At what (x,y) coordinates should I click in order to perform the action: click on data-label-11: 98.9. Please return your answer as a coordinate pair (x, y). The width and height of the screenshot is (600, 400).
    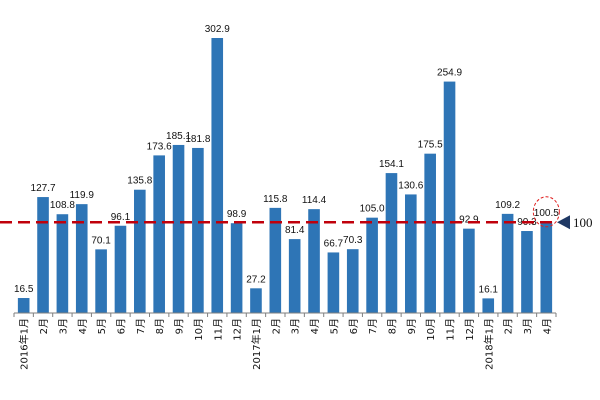
    Looking at the image, I should click on (237, 214).